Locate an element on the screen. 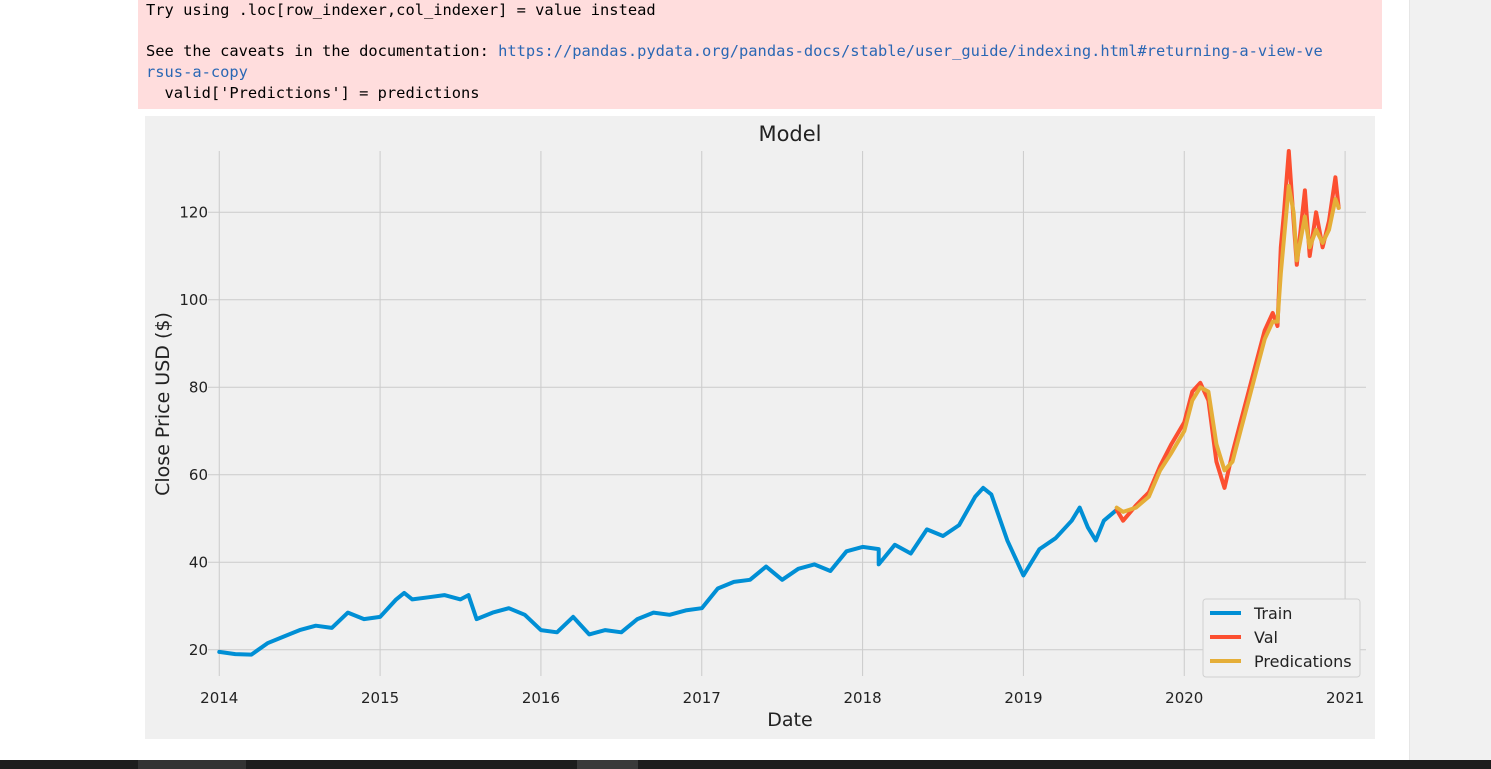 This screenshot has height=769, width=1491. blank-line is located at coordinates (760, 31).